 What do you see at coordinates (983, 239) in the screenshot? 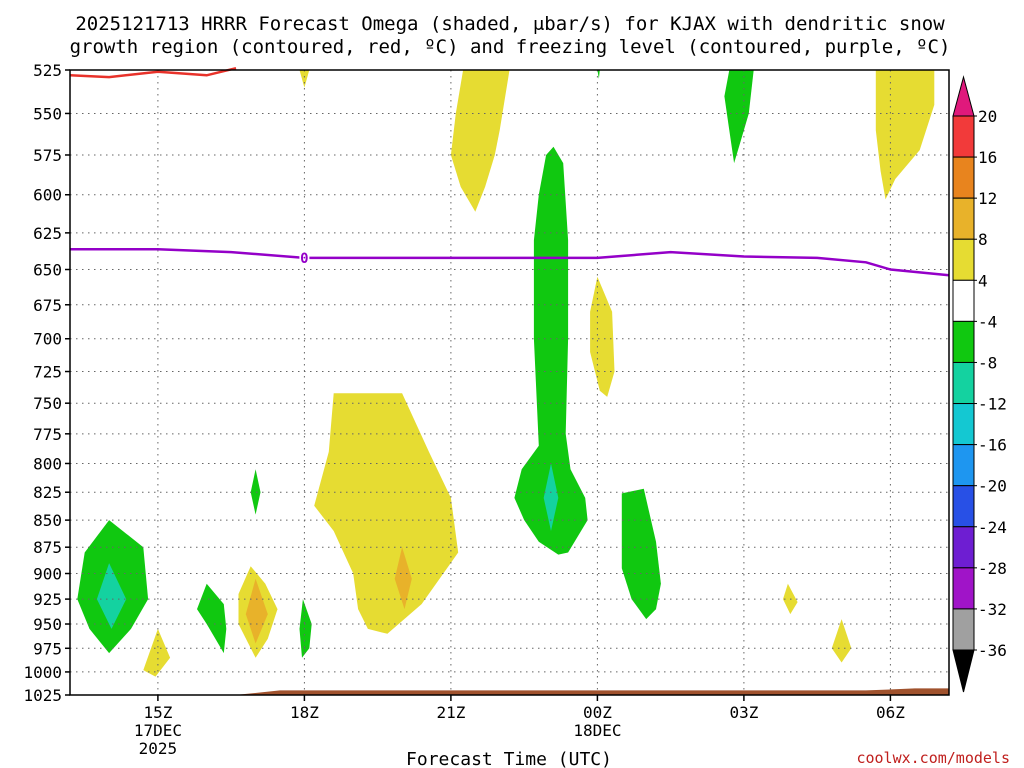
I see `colorbar-tick-label: 8` at bounding box center [983, 239].